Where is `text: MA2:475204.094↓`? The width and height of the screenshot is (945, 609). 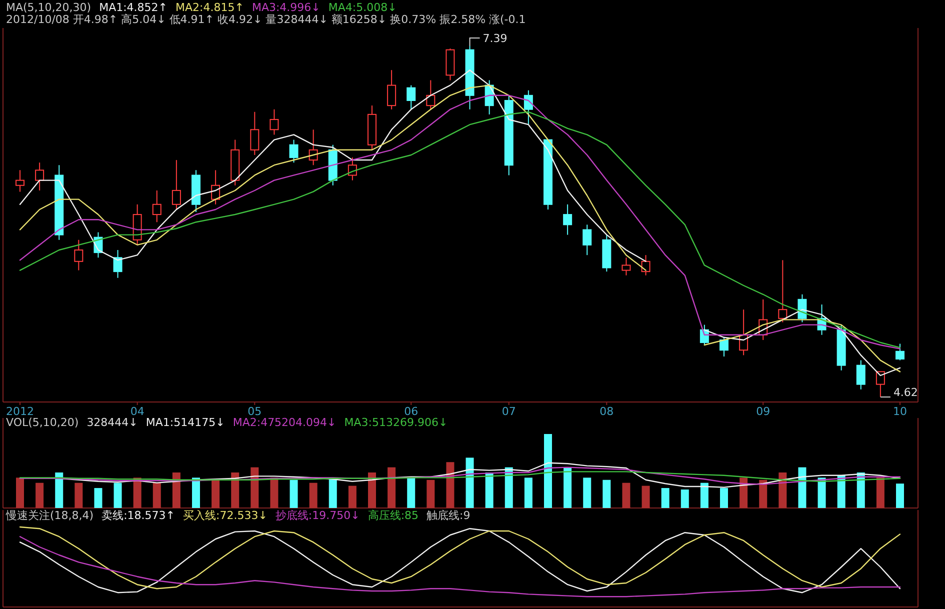 text: MA2:475204.094↓ is located at coordinates (284, 422).